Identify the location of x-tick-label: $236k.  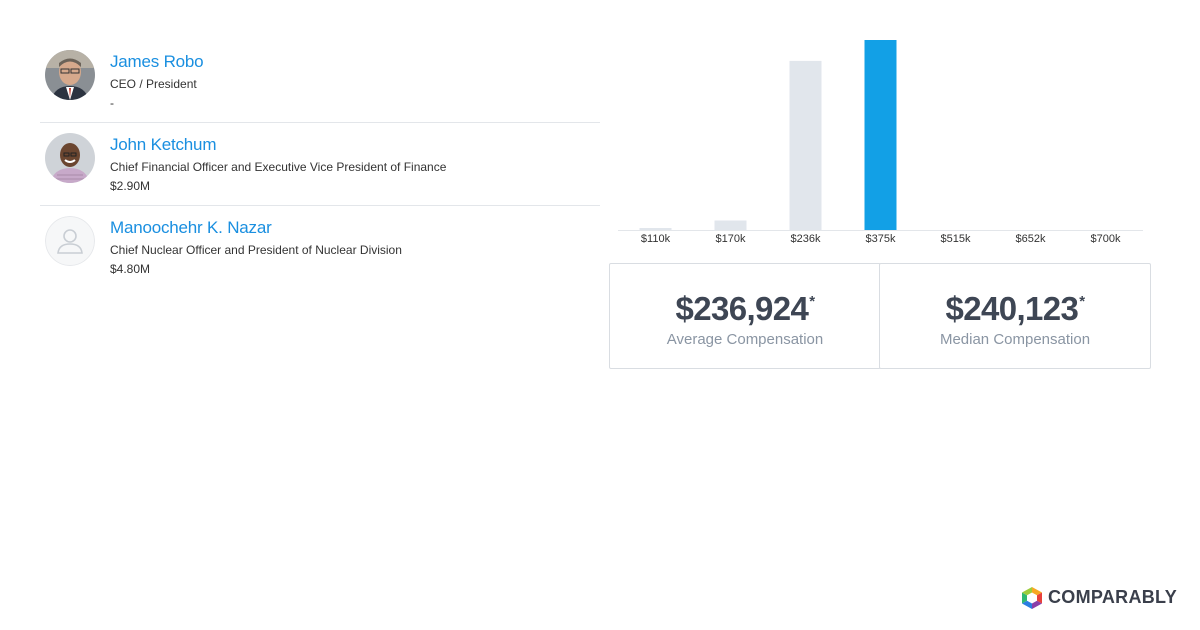
(806, 239).